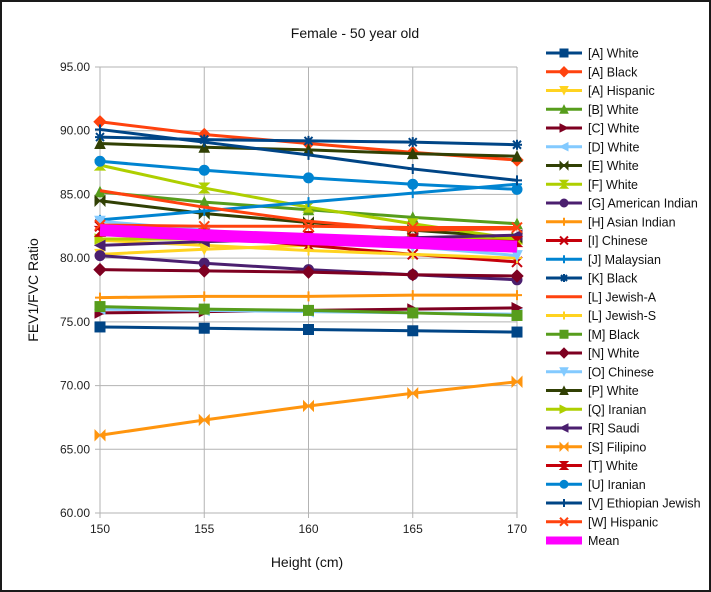  I want to click on legend-item: [G] American Indian, so click(622, 204).